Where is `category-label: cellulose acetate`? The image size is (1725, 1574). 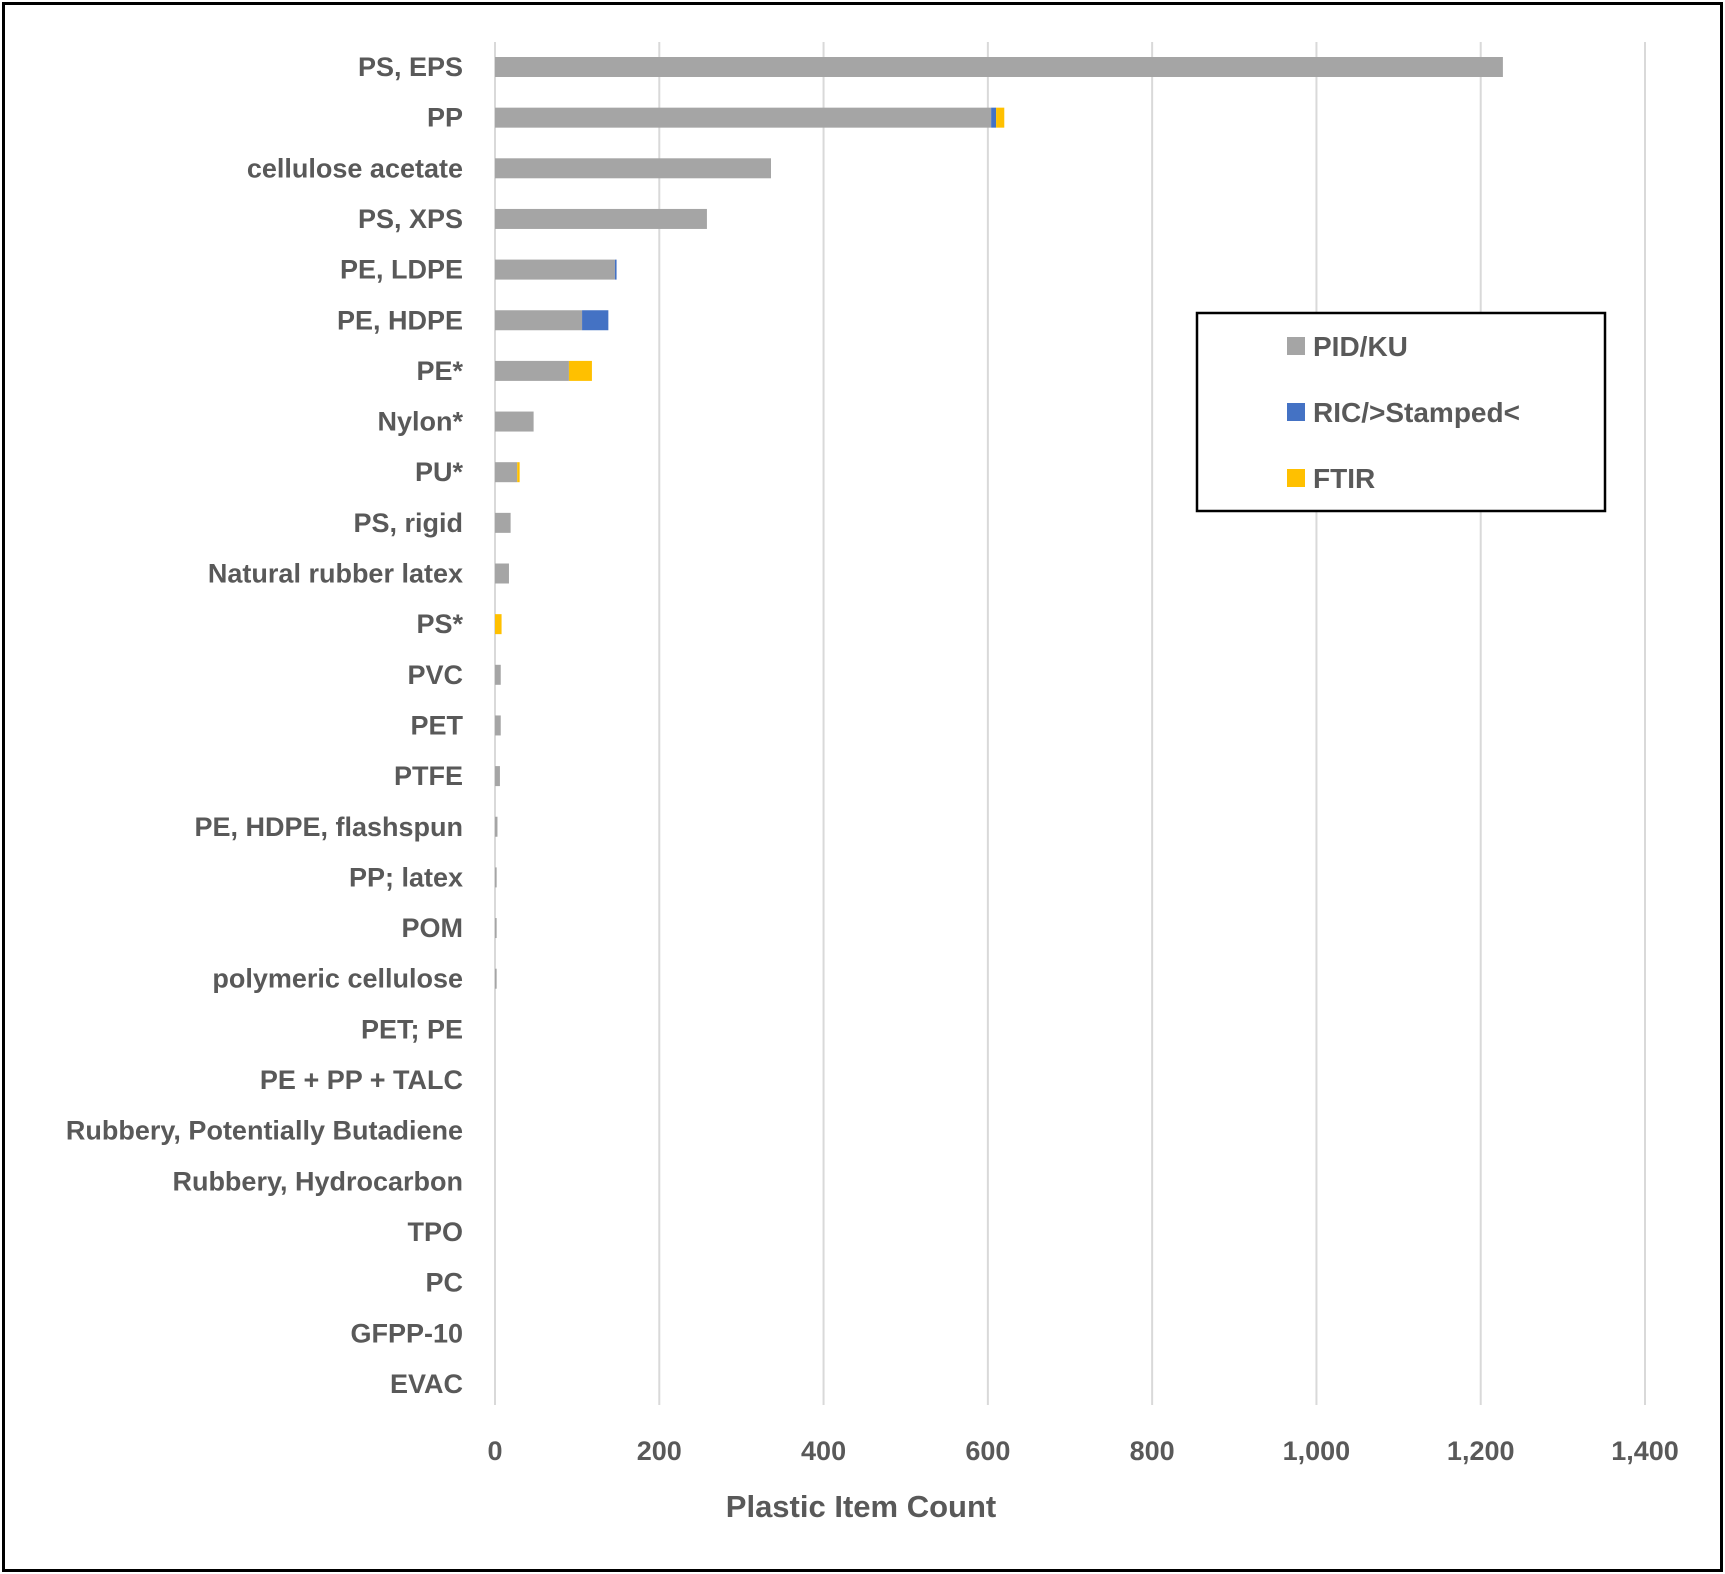 category-label: cellulose acetate is located at coordinates (355, 168).